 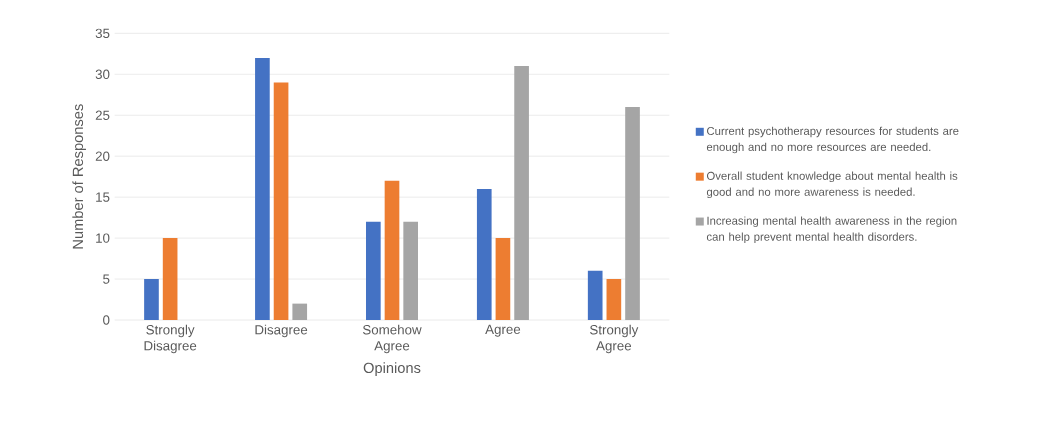 What do you see at coordinates (831, 229) in the screenshot?
I see `legend-label: Increasing mental health awareness in the region can help prevent mental health disorders.` at bounding box center [831, 229].